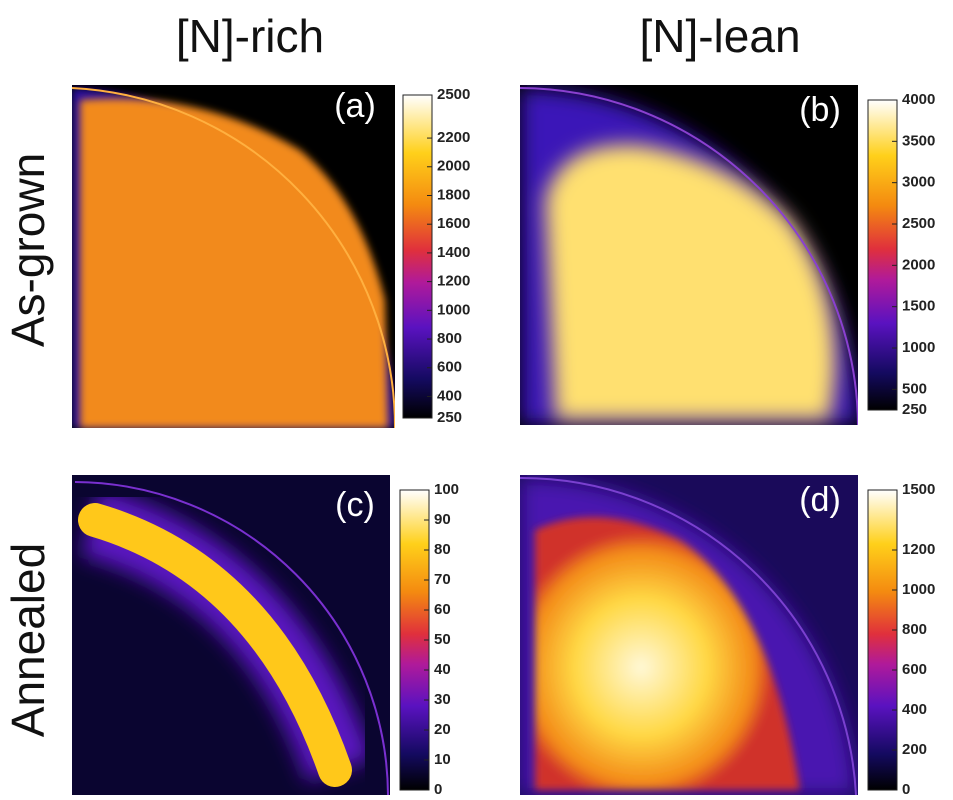  I want to click on row-title: As-grown, so click(28, 250).